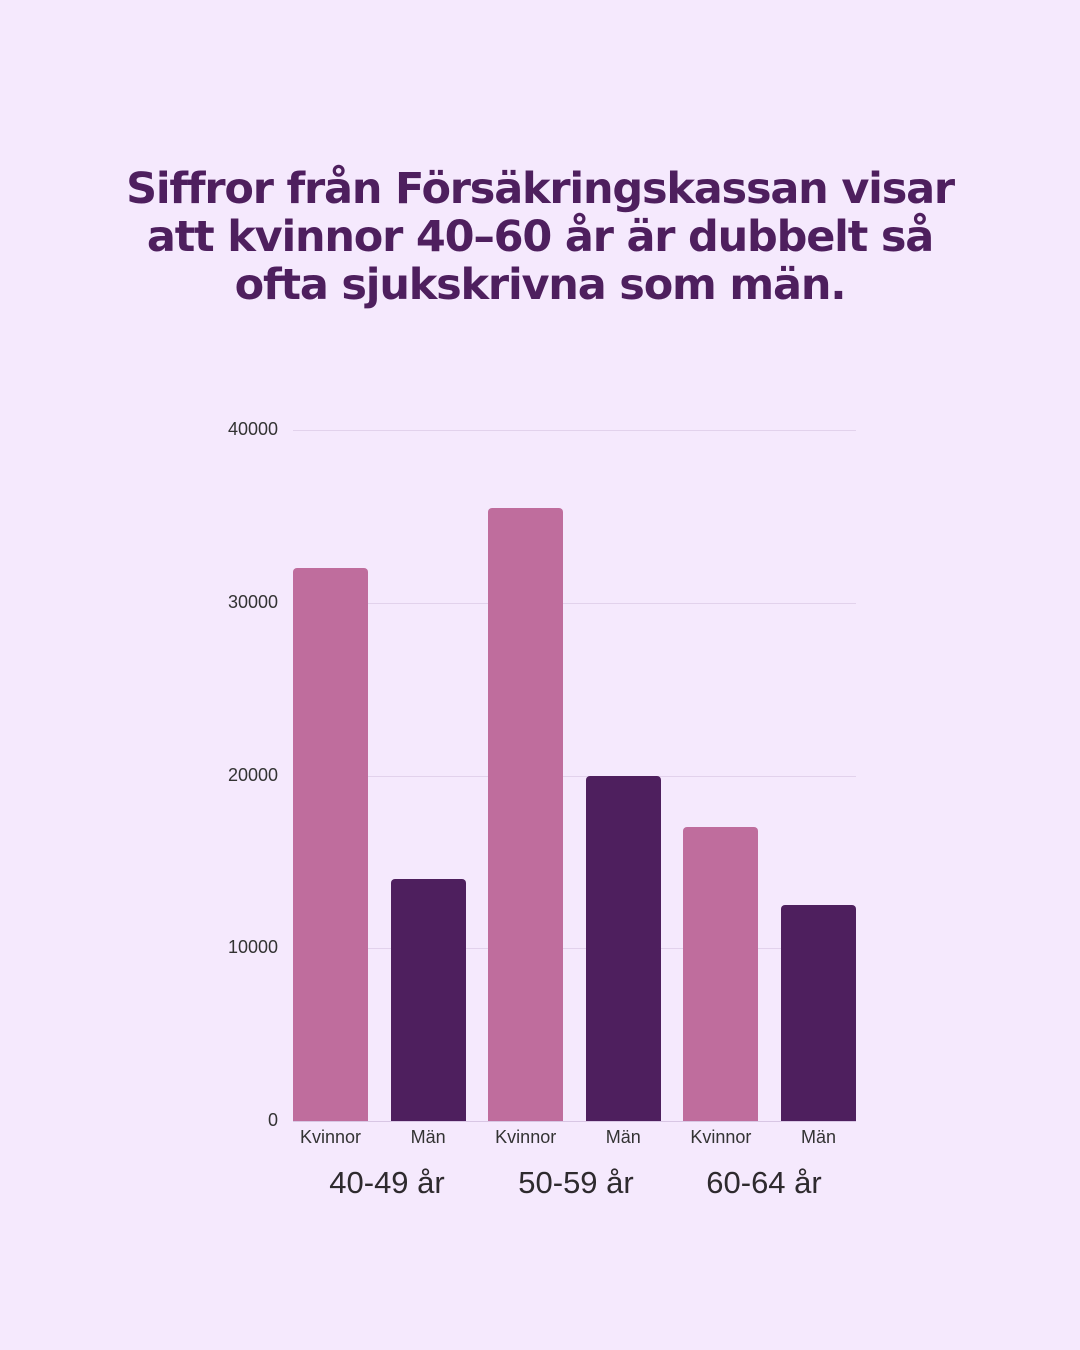  What do you see at coordinates (387, 1182) in the screenshot?
I see `x-axis-group-label: 40-49 år` at bounding box center [387, 1182].